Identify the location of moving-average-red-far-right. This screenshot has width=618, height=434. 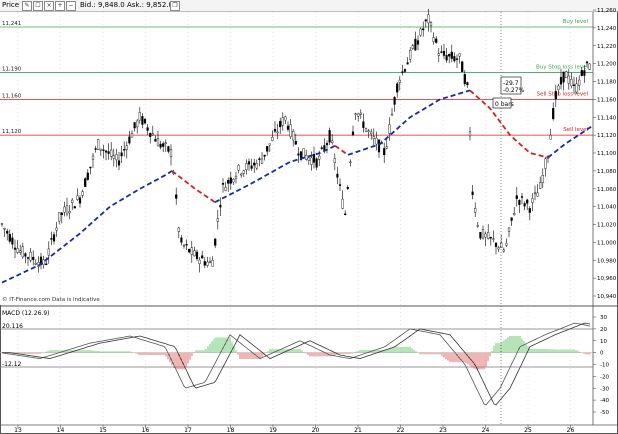
(509, 124).